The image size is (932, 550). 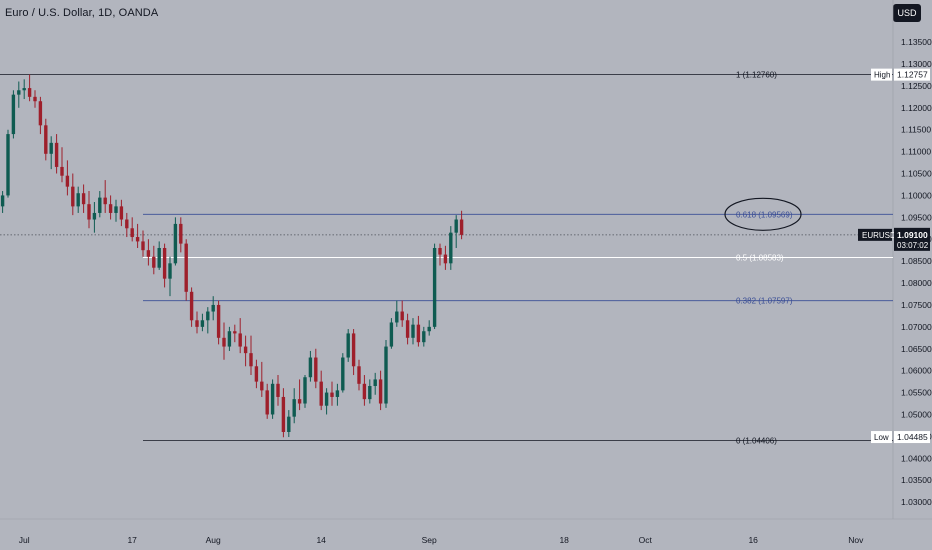 What do you see at coordinates (916, 195) in the screenshot?
I see `price-tick-label: 1.10000` at bounding box center [916, 195].